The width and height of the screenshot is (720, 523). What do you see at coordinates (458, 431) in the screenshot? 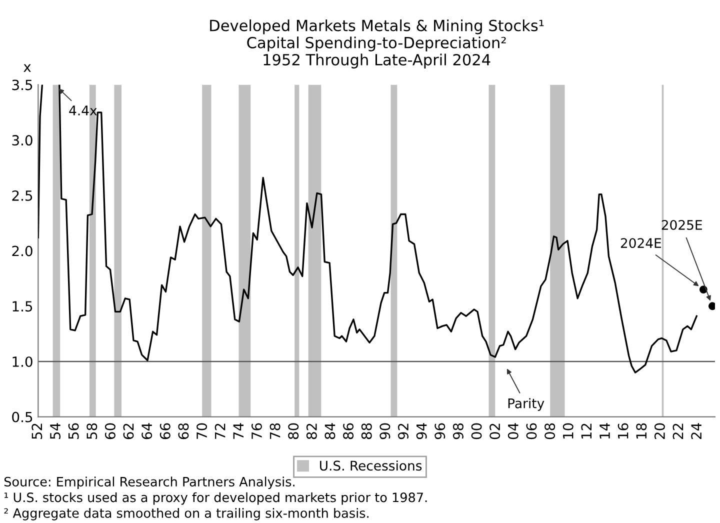
I see `x-tick-label: 98` at bounding box center [458, 431].